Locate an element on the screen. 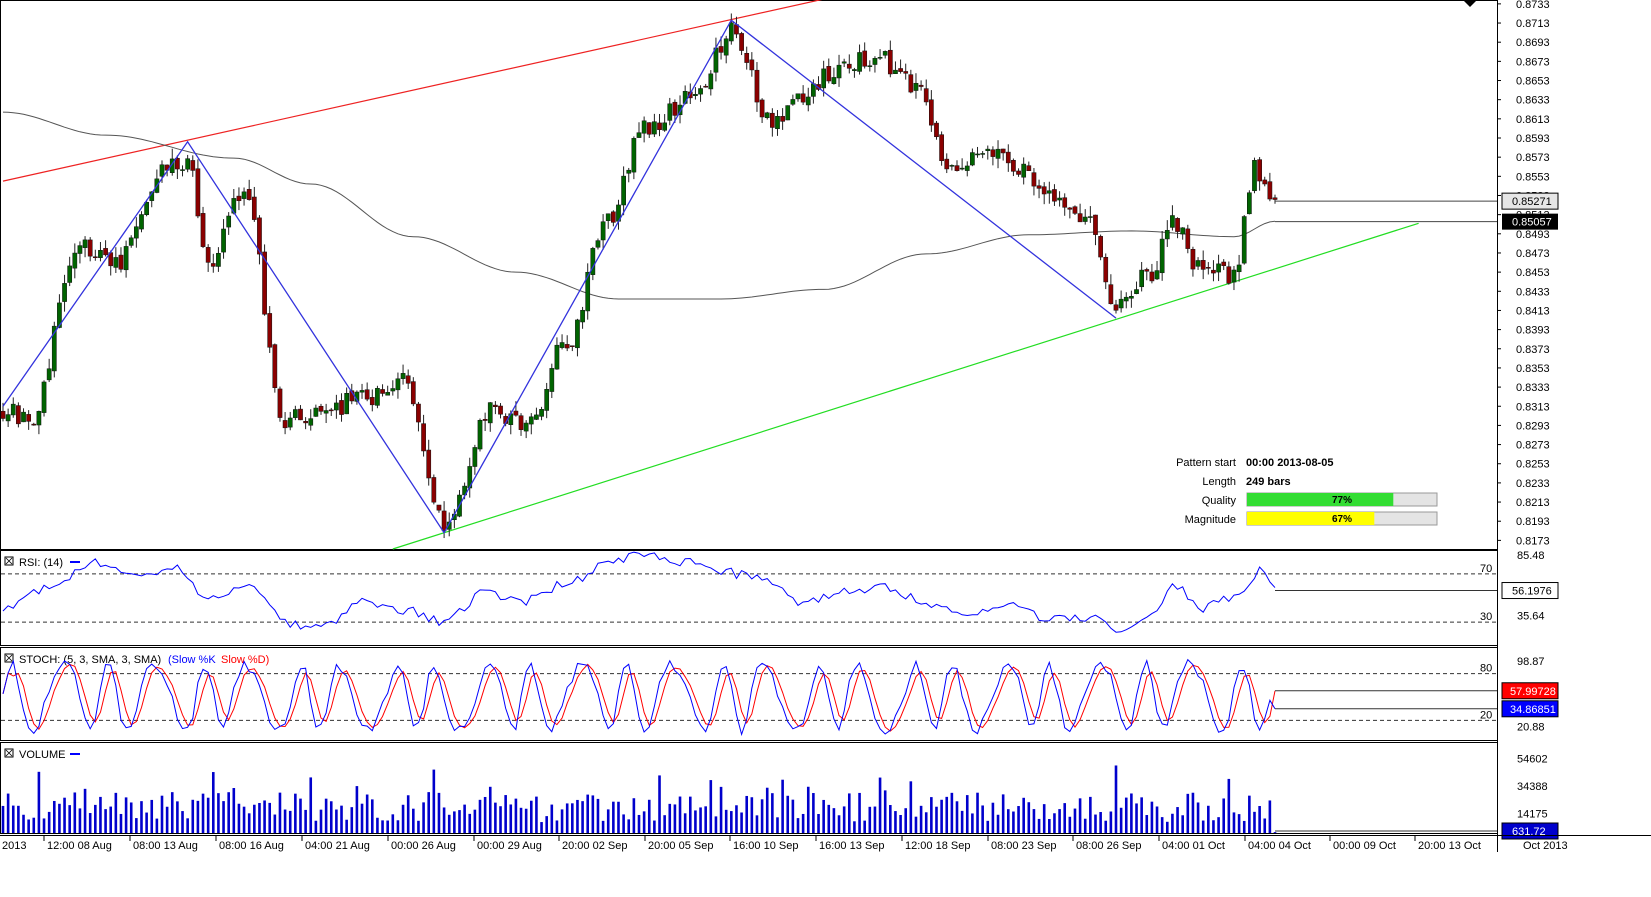 Image resolution: width=1651 pixels, height=897 pixels. collapse-icon-cross is located at coordinates (9, 561).